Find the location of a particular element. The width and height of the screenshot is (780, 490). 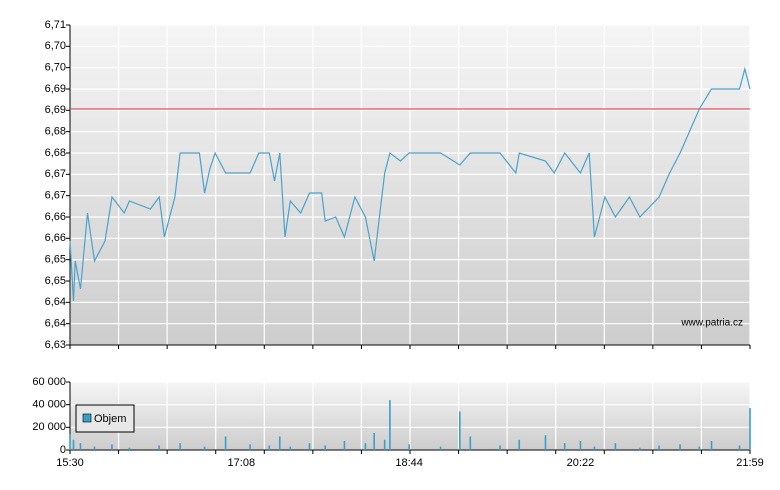

legend: Objem is located at coordinates (105, 418).